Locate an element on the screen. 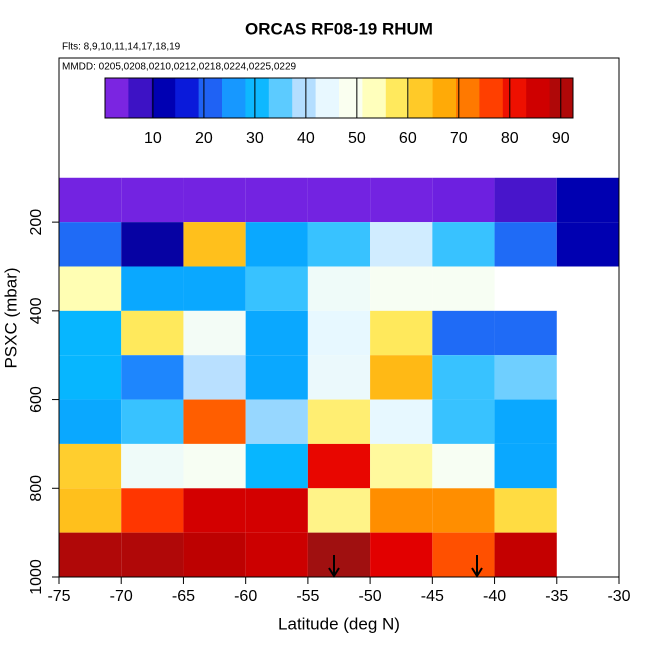  x-tick-label: -70 is located at coordinates (121, 596).